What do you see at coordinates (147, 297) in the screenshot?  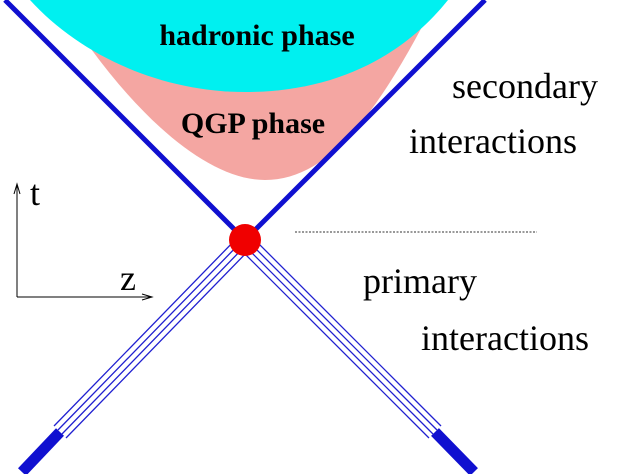 I see `z-arrow` at bounding box center [147, 297].